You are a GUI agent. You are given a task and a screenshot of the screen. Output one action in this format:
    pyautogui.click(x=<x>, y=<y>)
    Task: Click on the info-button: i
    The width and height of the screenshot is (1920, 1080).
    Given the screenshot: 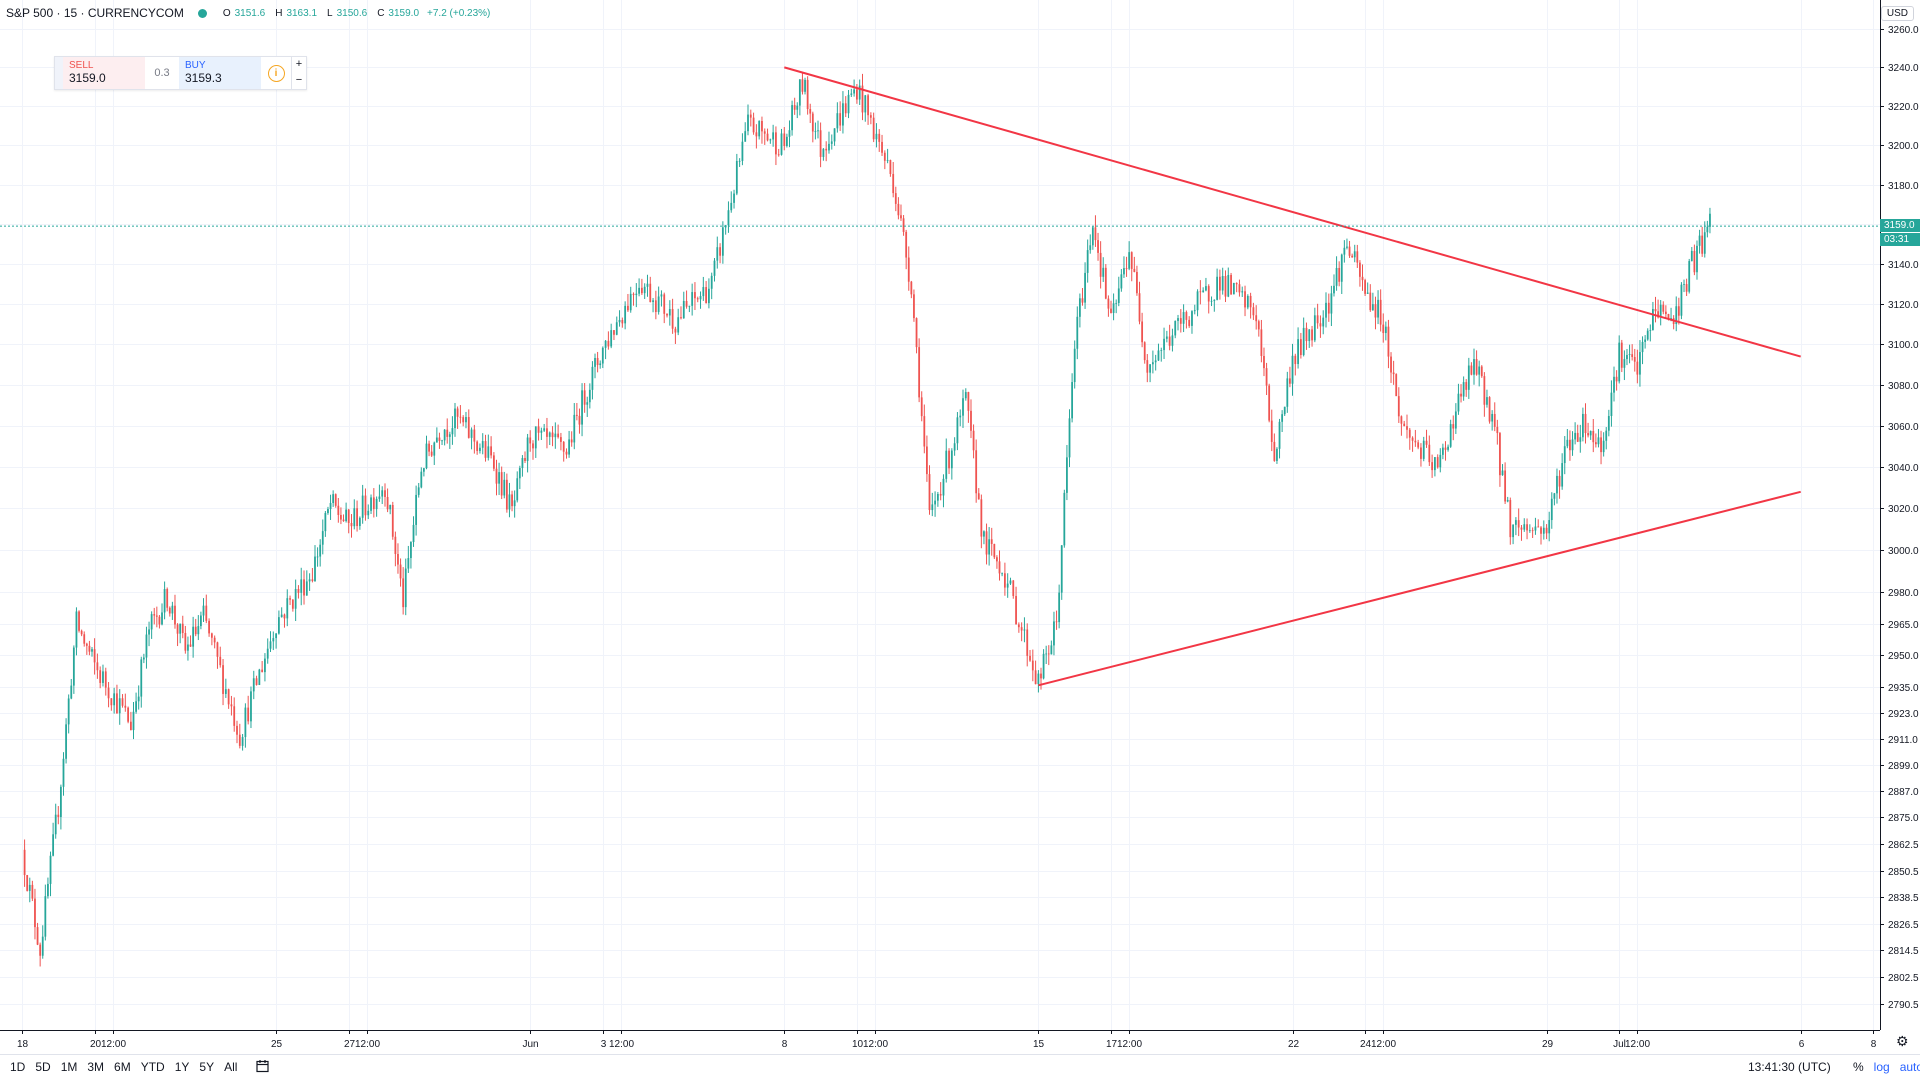 What is the action you would take?
    pyautogui.click(x=276, y=73)
    